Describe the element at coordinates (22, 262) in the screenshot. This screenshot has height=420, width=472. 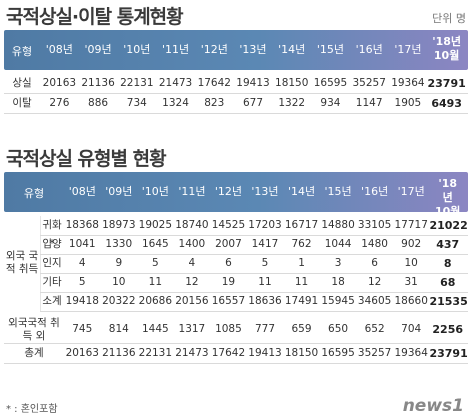
I see `table2-group-label: 외국 국적 취득` at that location.